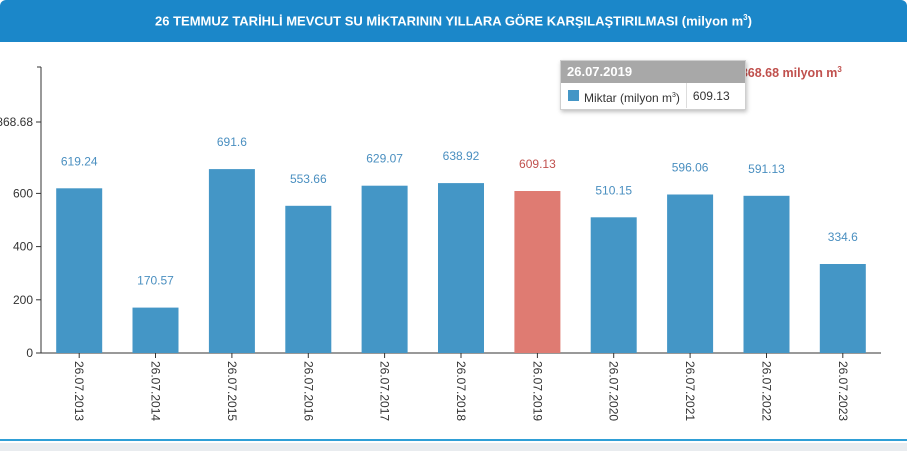 The image size is (907, 451). What do you see at coordinates (232, 142) in the screenshot?
I see `data-label-26.07.2015: 691.6` at bounding box center [232, 142].